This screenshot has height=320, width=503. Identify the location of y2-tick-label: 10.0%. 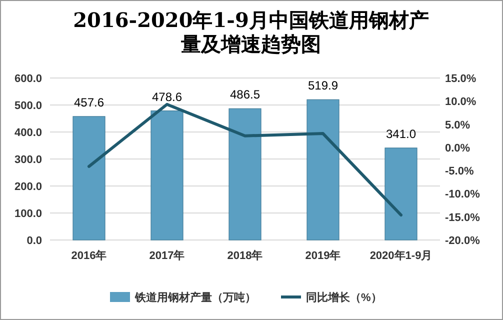
(460, 102).